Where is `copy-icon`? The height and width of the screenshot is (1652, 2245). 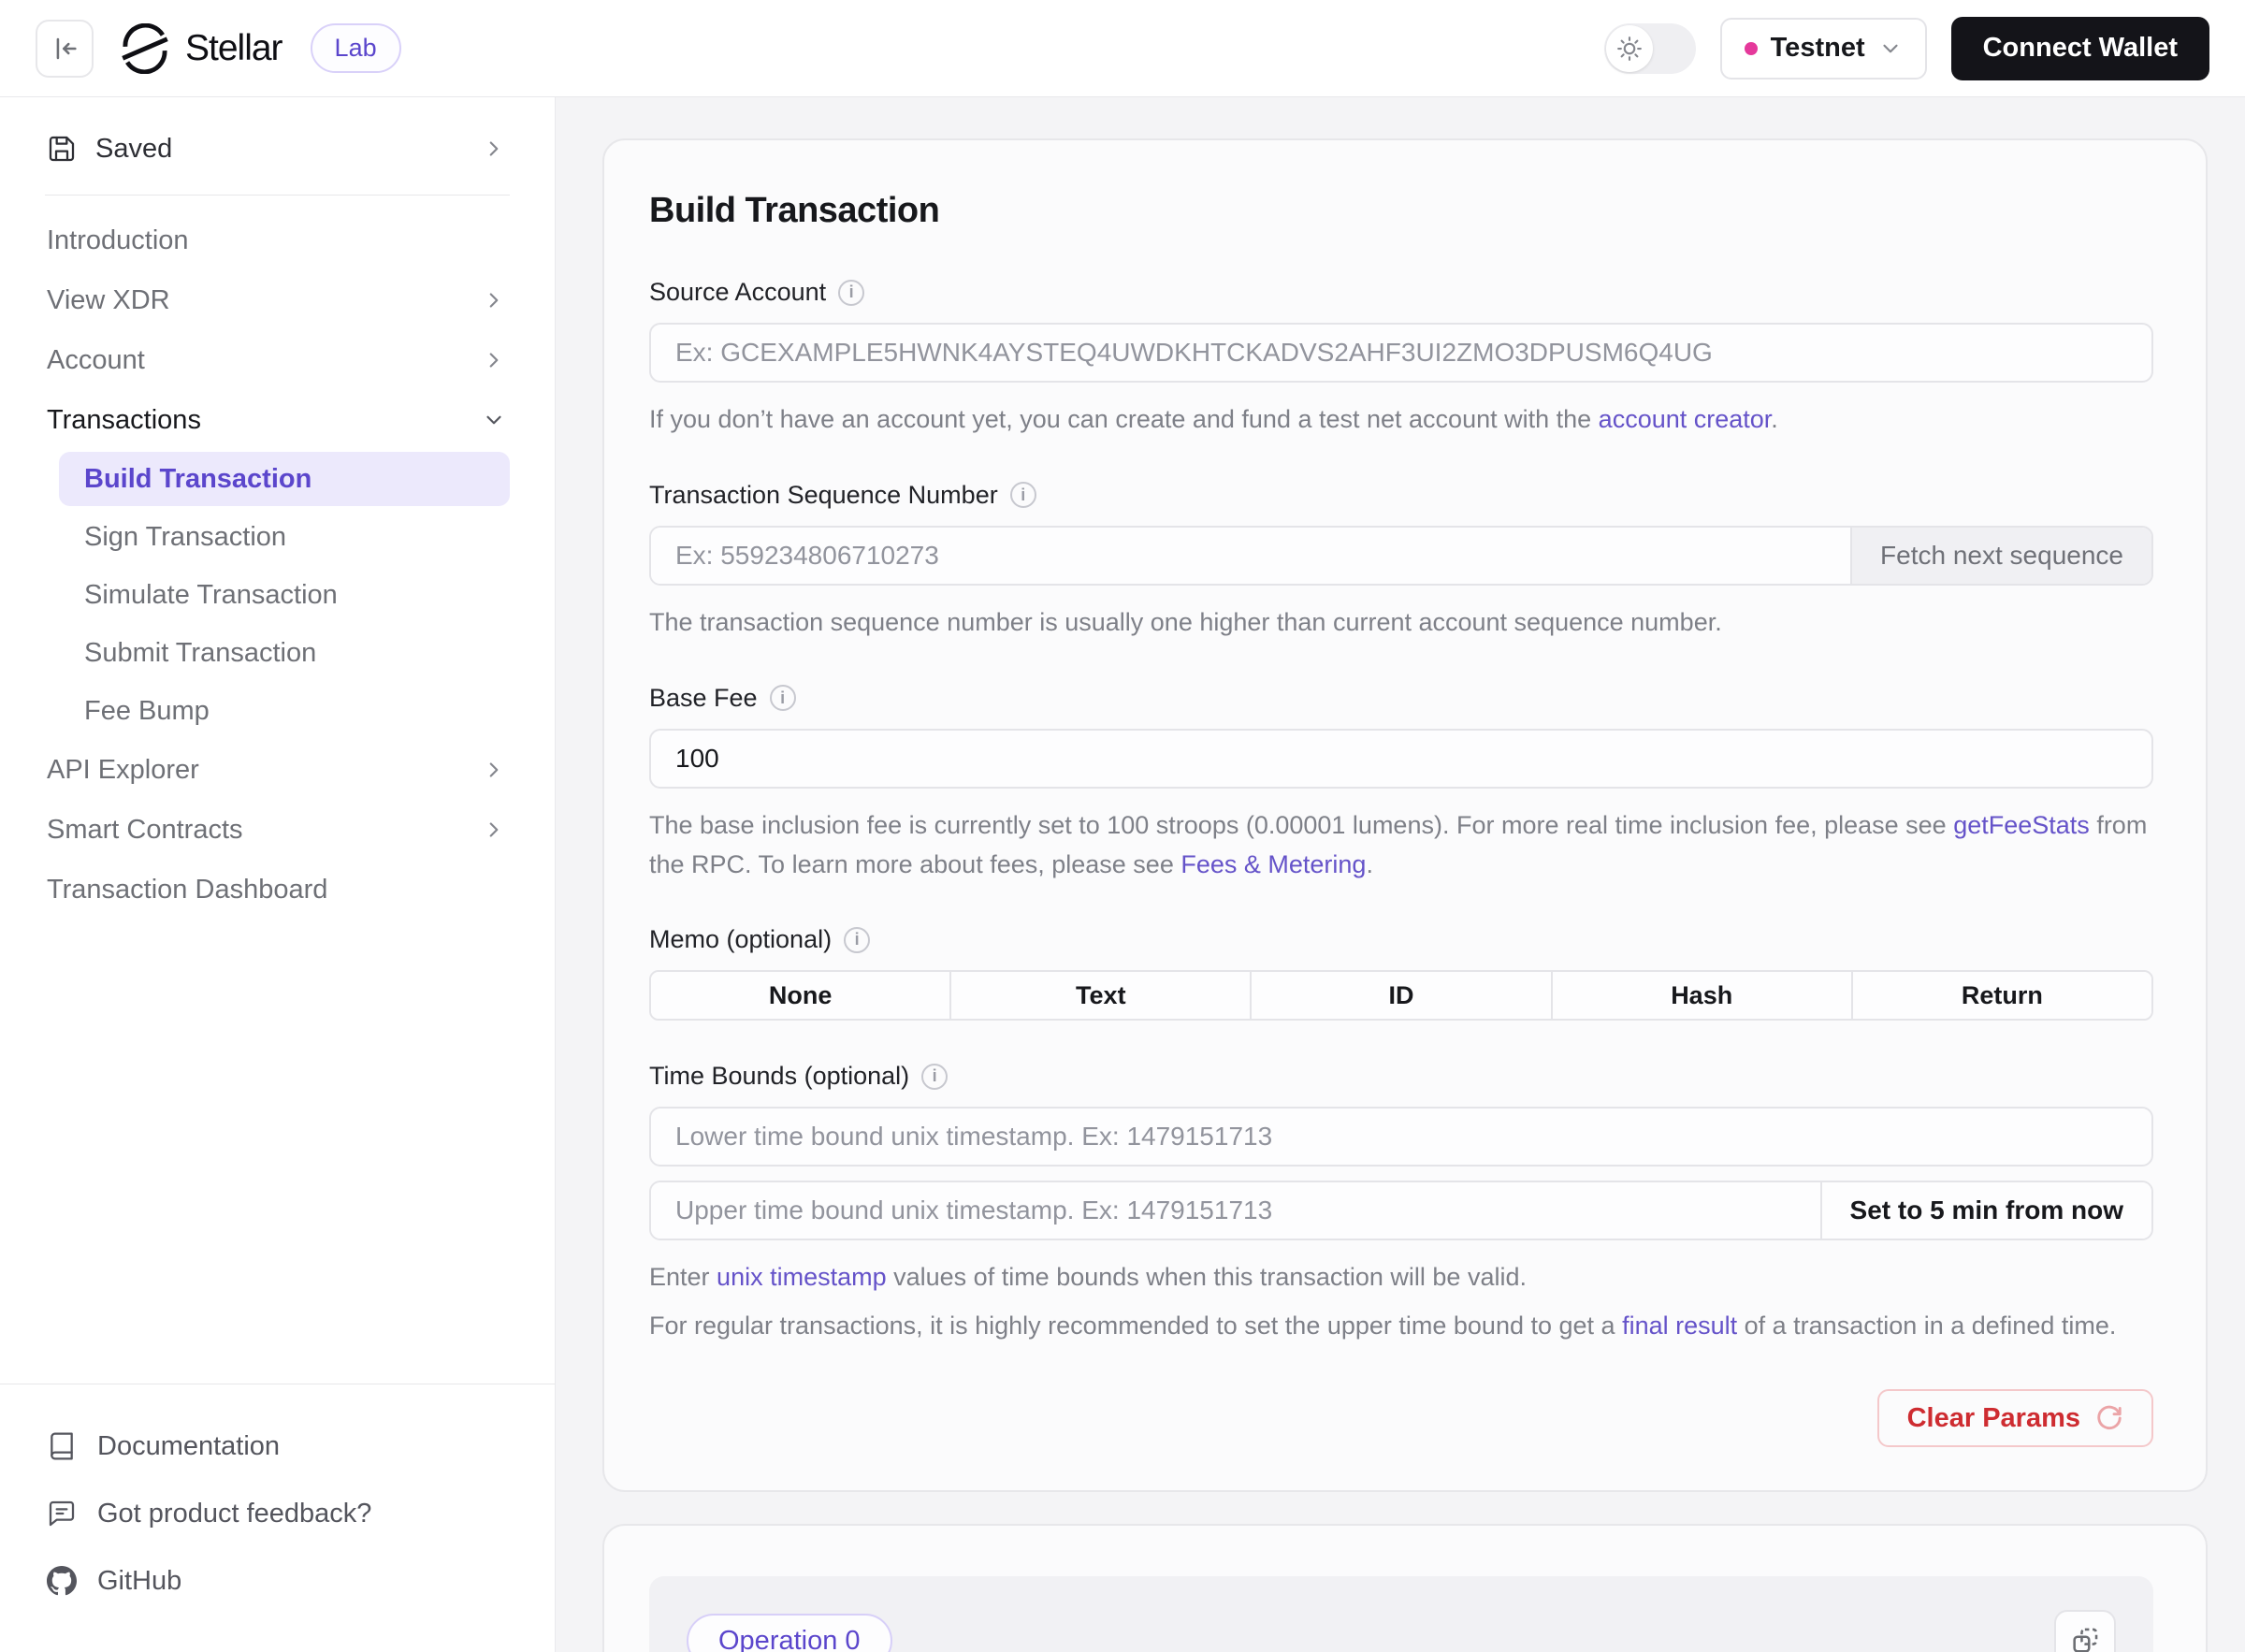 copy-icon is located at coordinates (2085, 1640).